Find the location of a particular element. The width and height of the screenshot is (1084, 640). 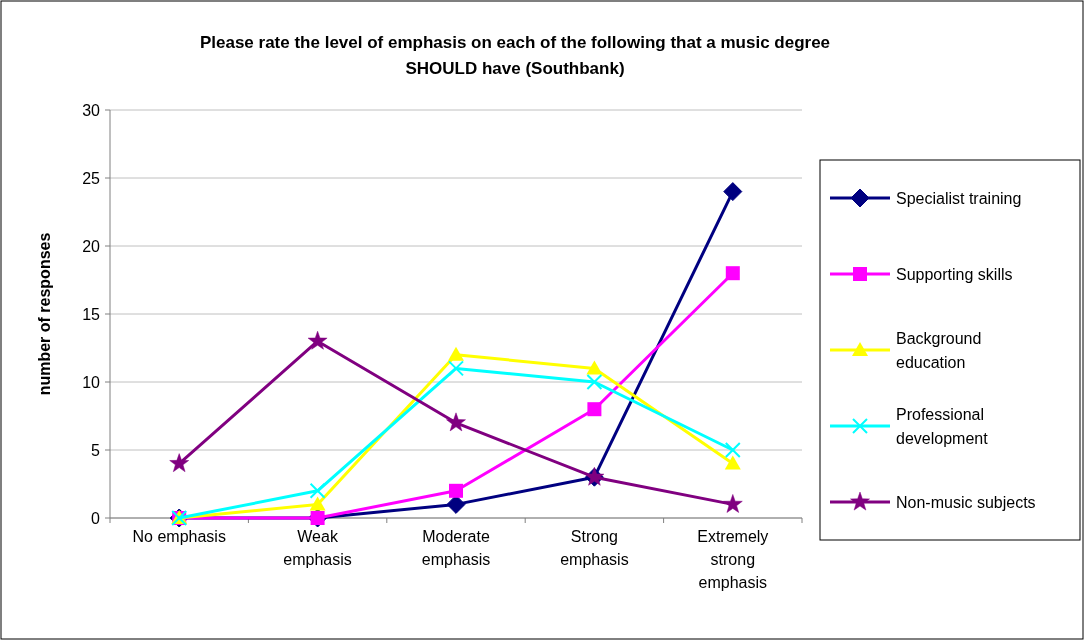

y-axis-title: number of responses is located at coordinates (44, 314).